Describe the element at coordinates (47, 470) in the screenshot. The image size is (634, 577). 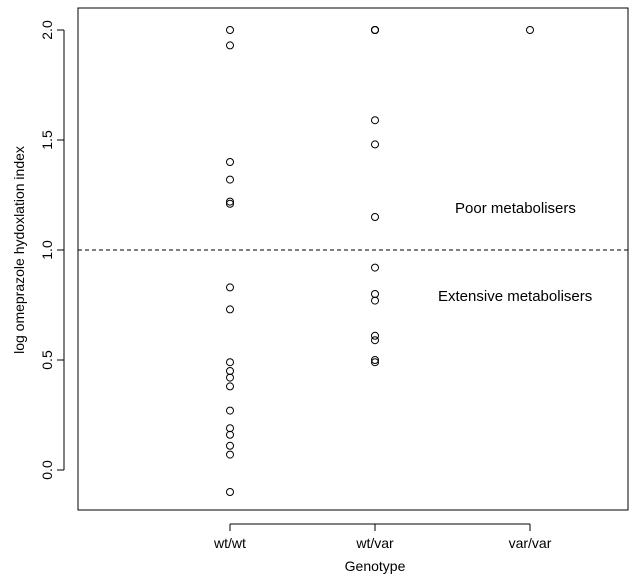
I see `y-tick-label: 0.0` at that location.